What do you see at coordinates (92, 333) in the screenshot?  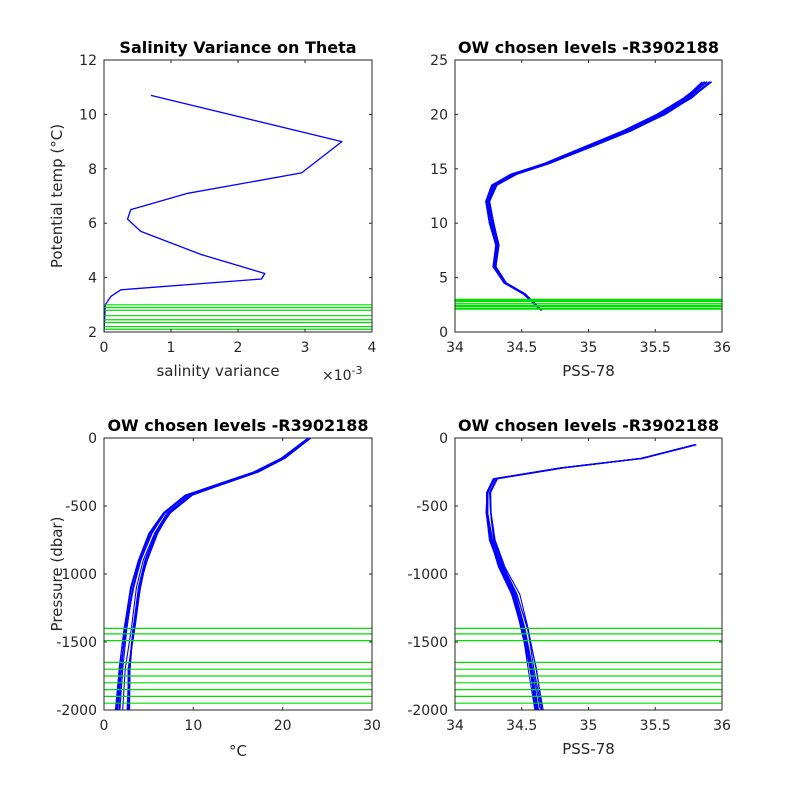 I see `y-tick-label: 2` at bounding box center [92, 333].